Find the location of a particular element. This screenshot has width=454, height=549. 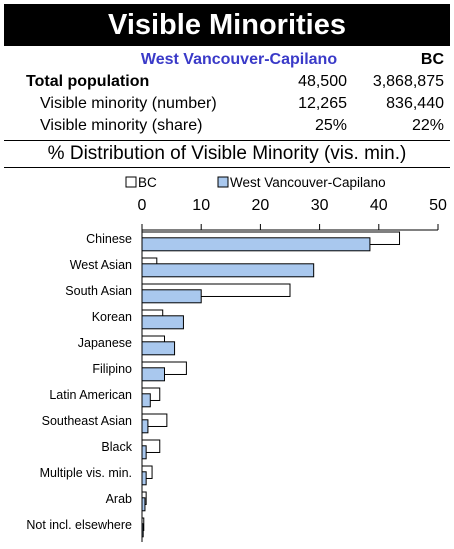

category-label: Southeast Asian is located at coordinates (87, 421).